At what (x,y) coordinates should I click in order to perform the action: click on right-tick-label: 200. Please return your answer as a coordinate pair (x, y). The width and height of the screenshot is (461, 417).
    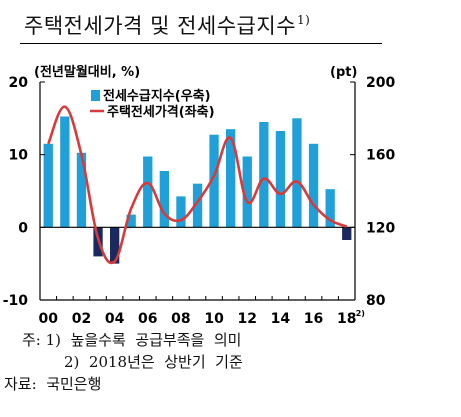
    Looking at the image, I should click on (380, 83).